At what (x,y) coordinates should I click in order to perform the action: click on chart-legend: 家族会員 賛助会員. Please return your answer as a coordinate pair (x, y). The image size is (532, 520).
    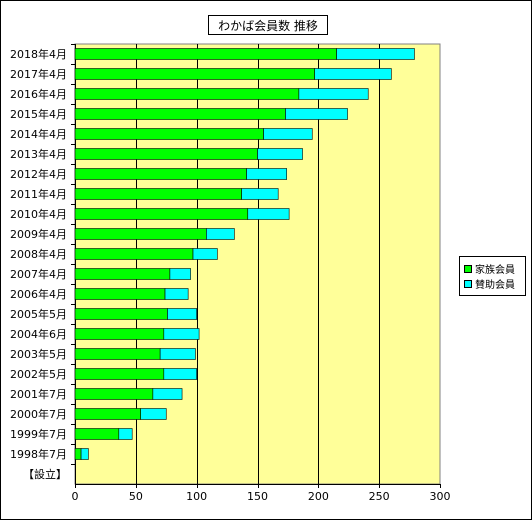
    Looking at the image, I should click on (492, 276).